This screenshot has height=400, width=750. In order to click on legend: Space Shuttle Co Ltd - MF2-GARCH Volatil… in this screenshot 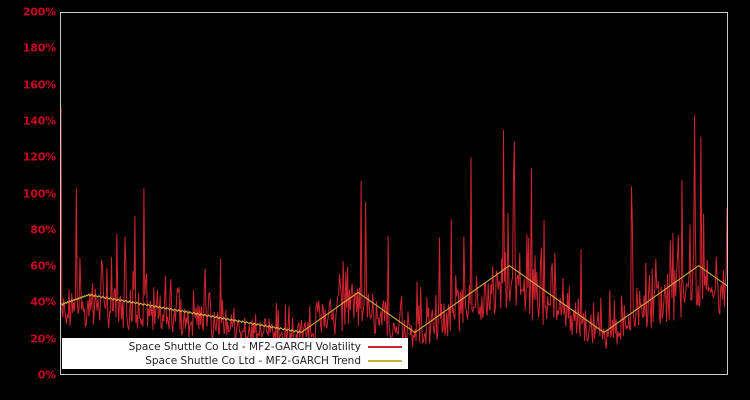, I will do `click(235, 353)`.